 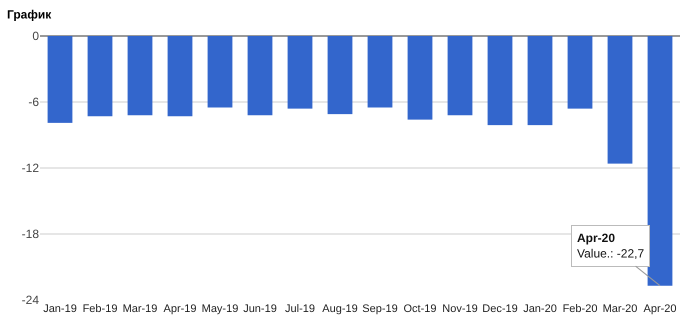 What do you see at coordinates (31, 234) in the screenshot?
I see `y-tick-label: -18` at bounding box center [31, 234].